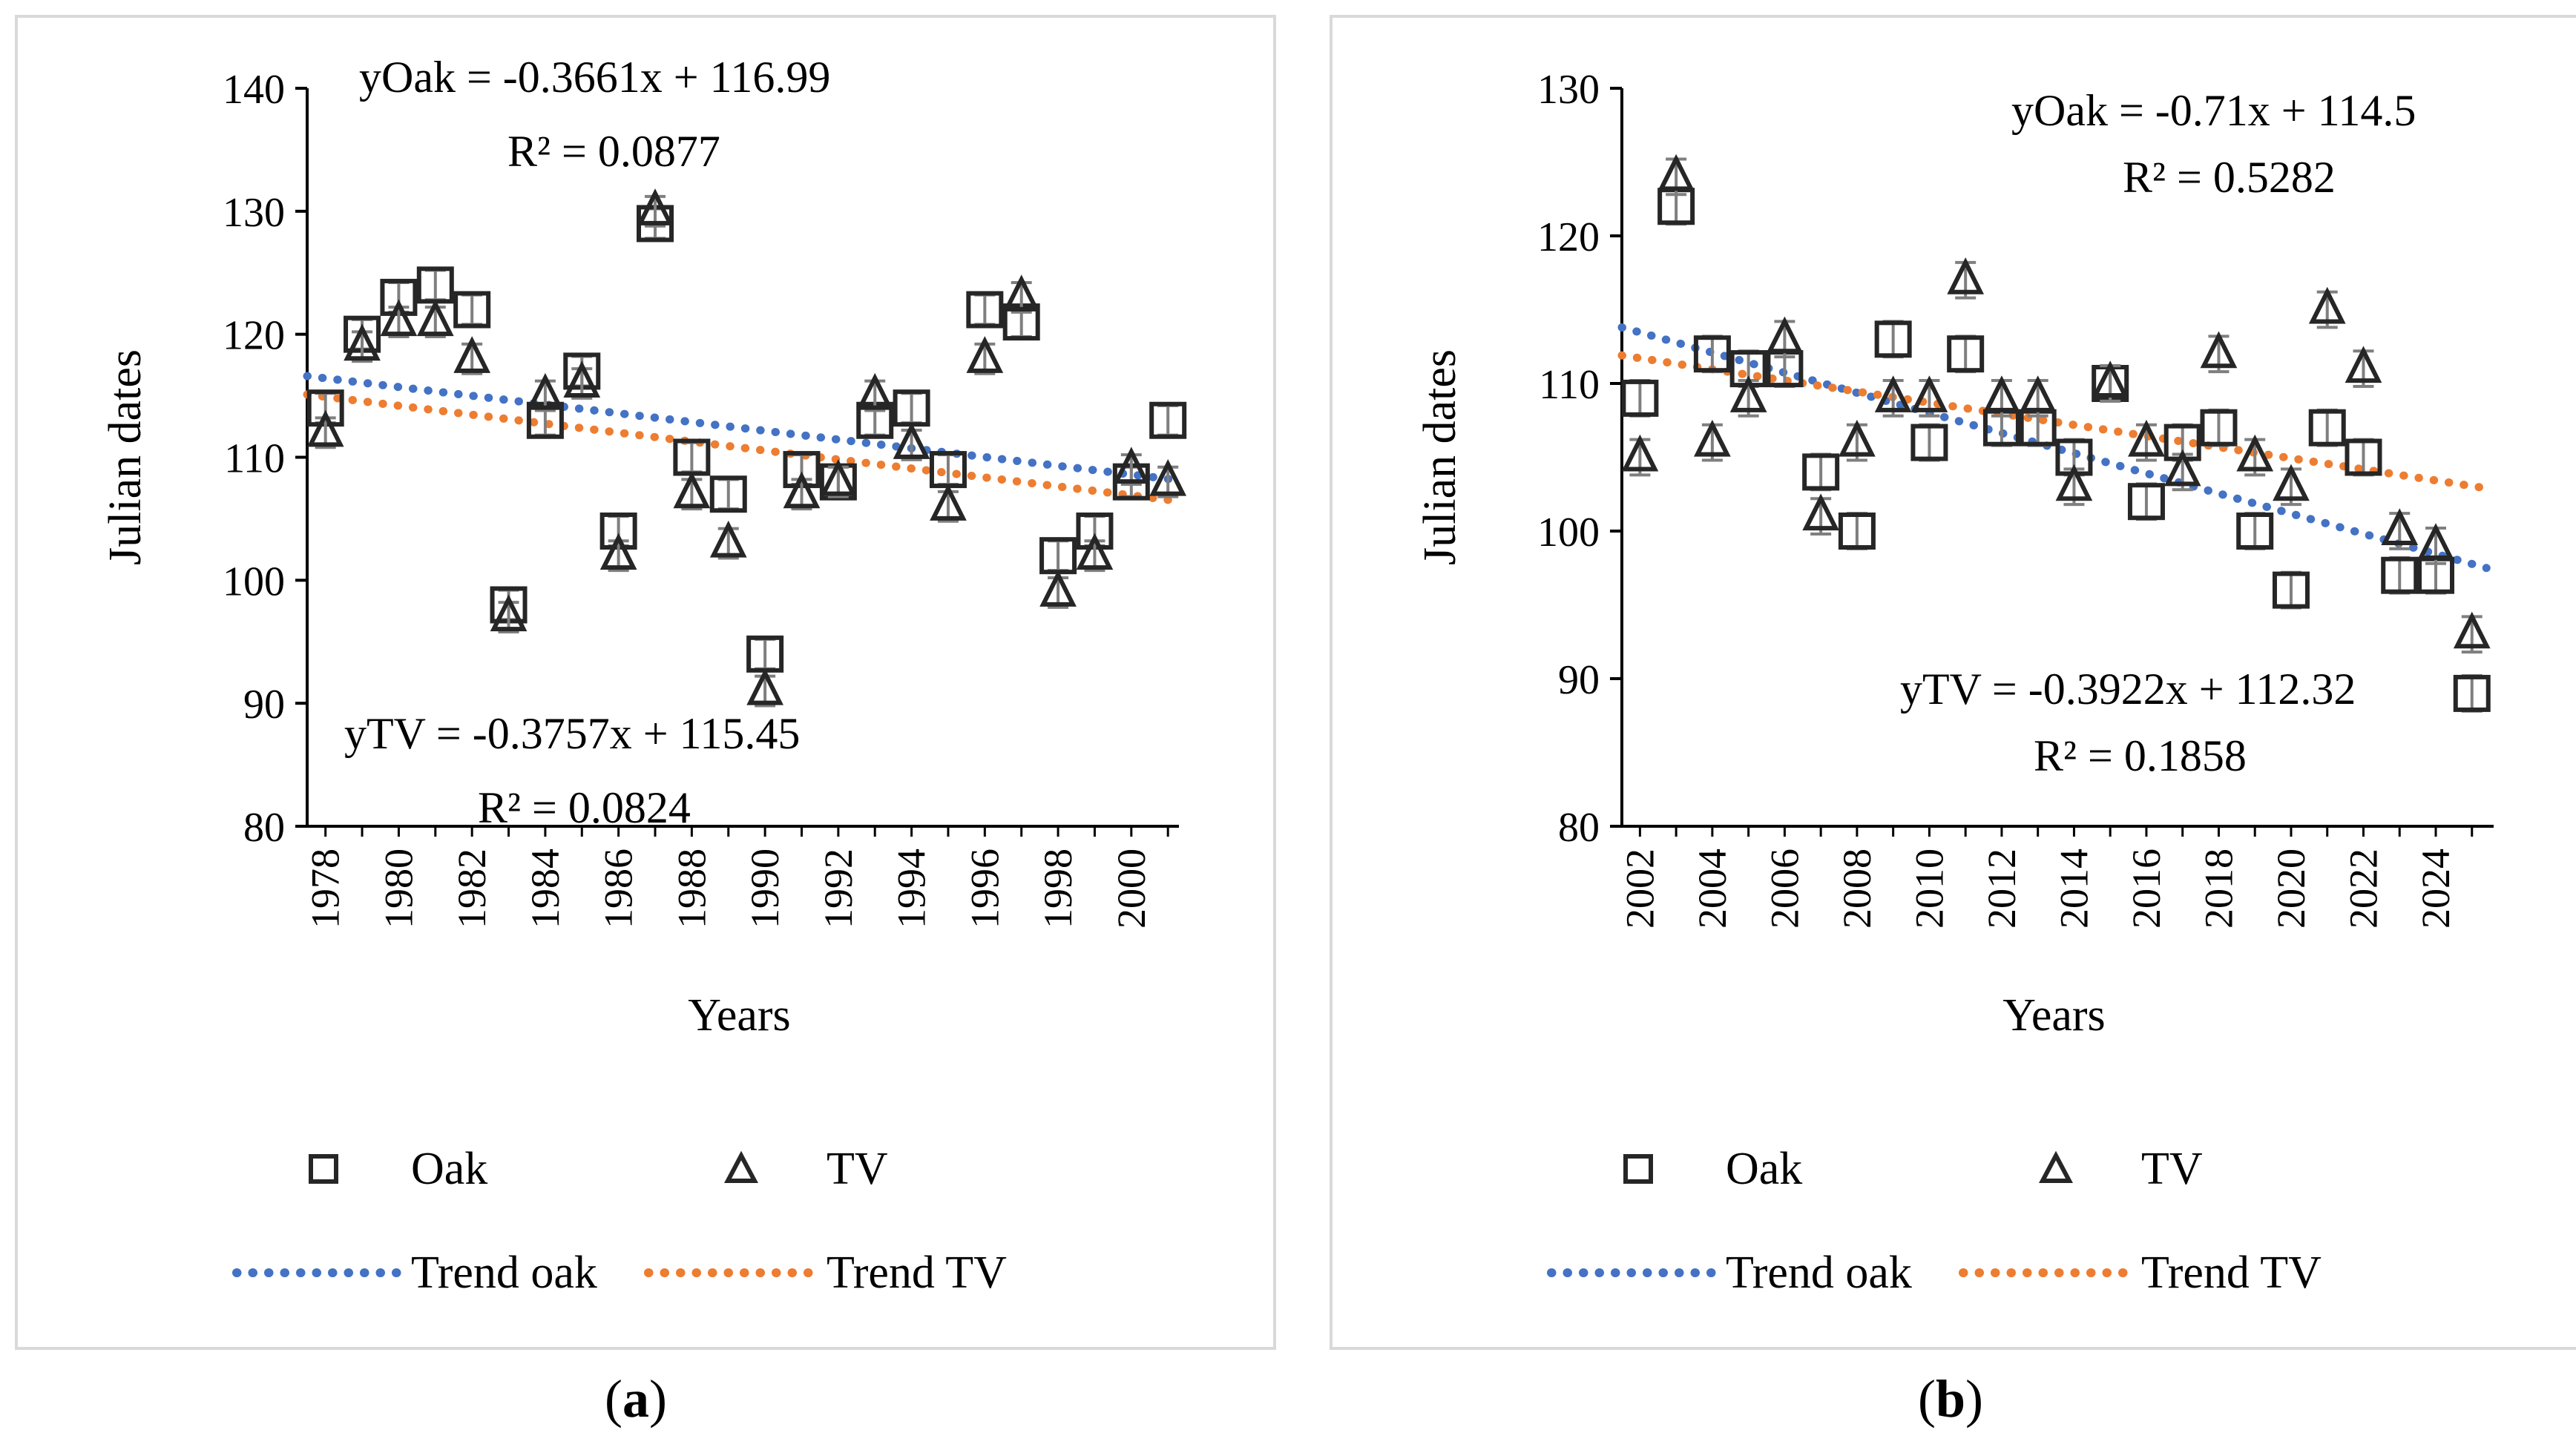 This screenshot has width=2576, height=1453. Describe the element at coordinates (1638, 1169) in the screenshot. I see `chart-b-legend-oak-marker` at that location.